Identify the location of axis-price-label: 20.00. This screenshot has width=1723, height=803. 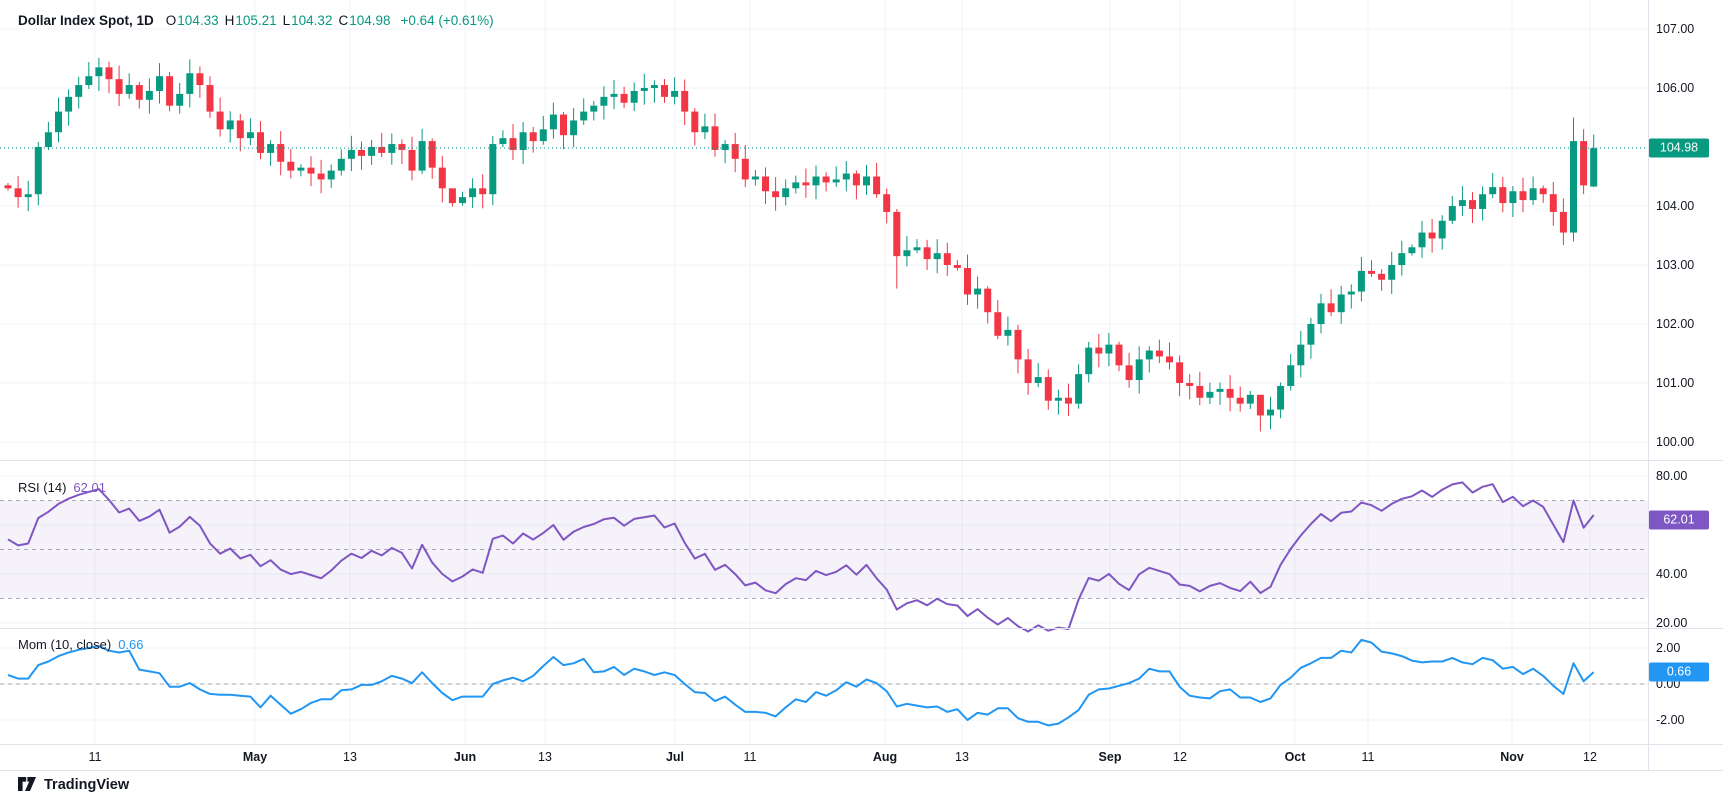
(1672, 623).